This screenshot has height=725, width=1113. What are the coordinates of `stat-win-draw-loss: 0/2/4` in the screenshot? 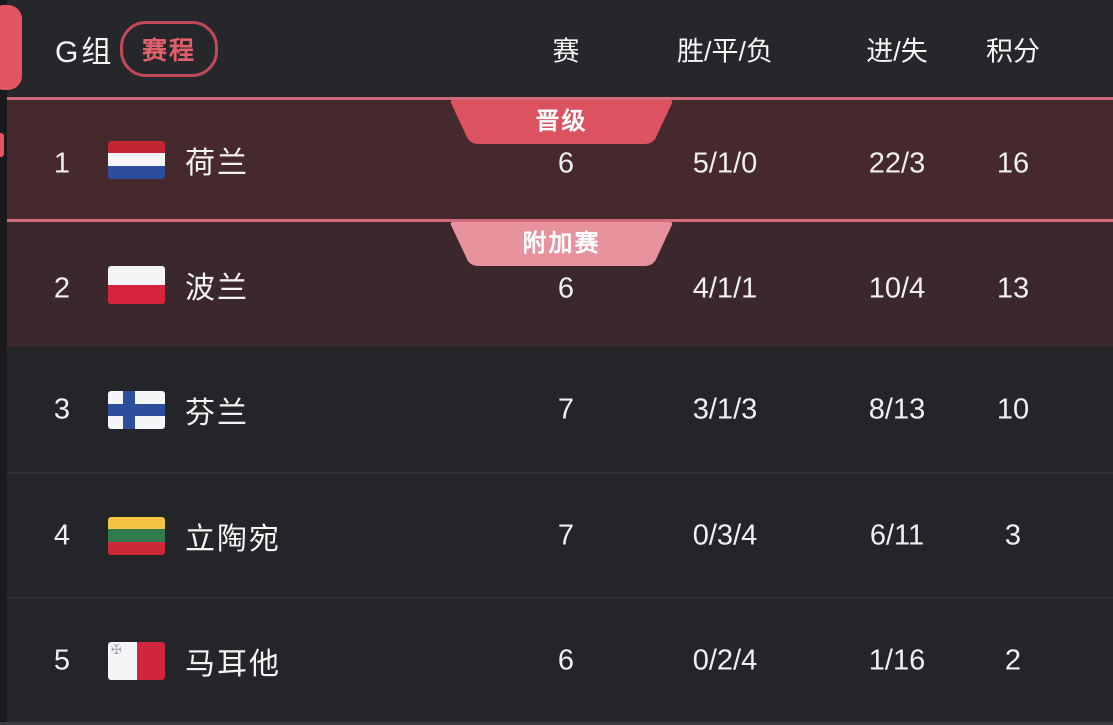 It's located at (725, 660).